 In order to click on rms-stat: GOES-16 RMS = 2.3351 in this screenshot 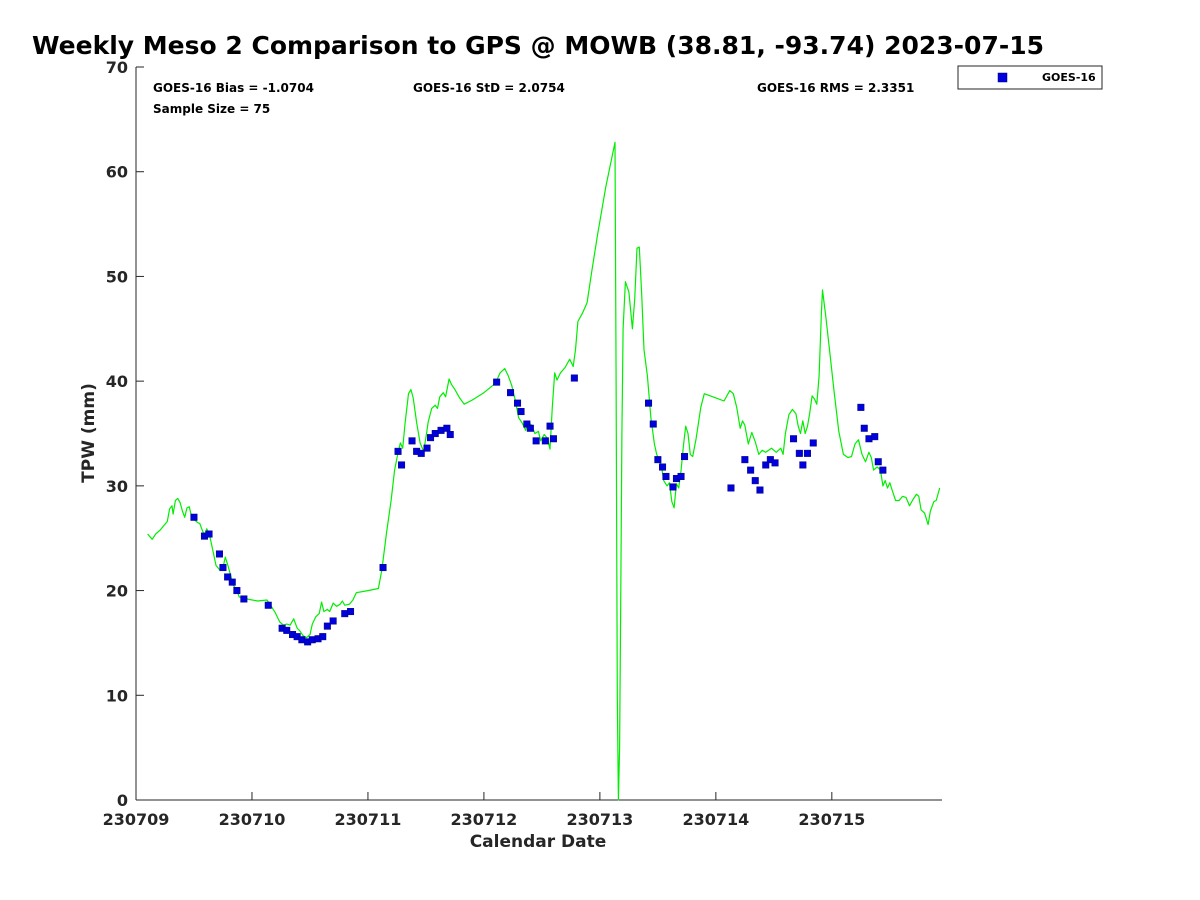, I will do `click(835, 88)`.